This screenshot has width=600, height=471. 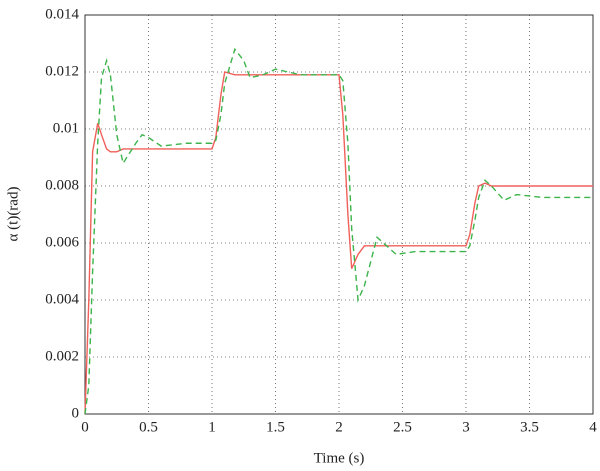 I want to click on y-tick-label: 0.01, so click(x=66, y=128).